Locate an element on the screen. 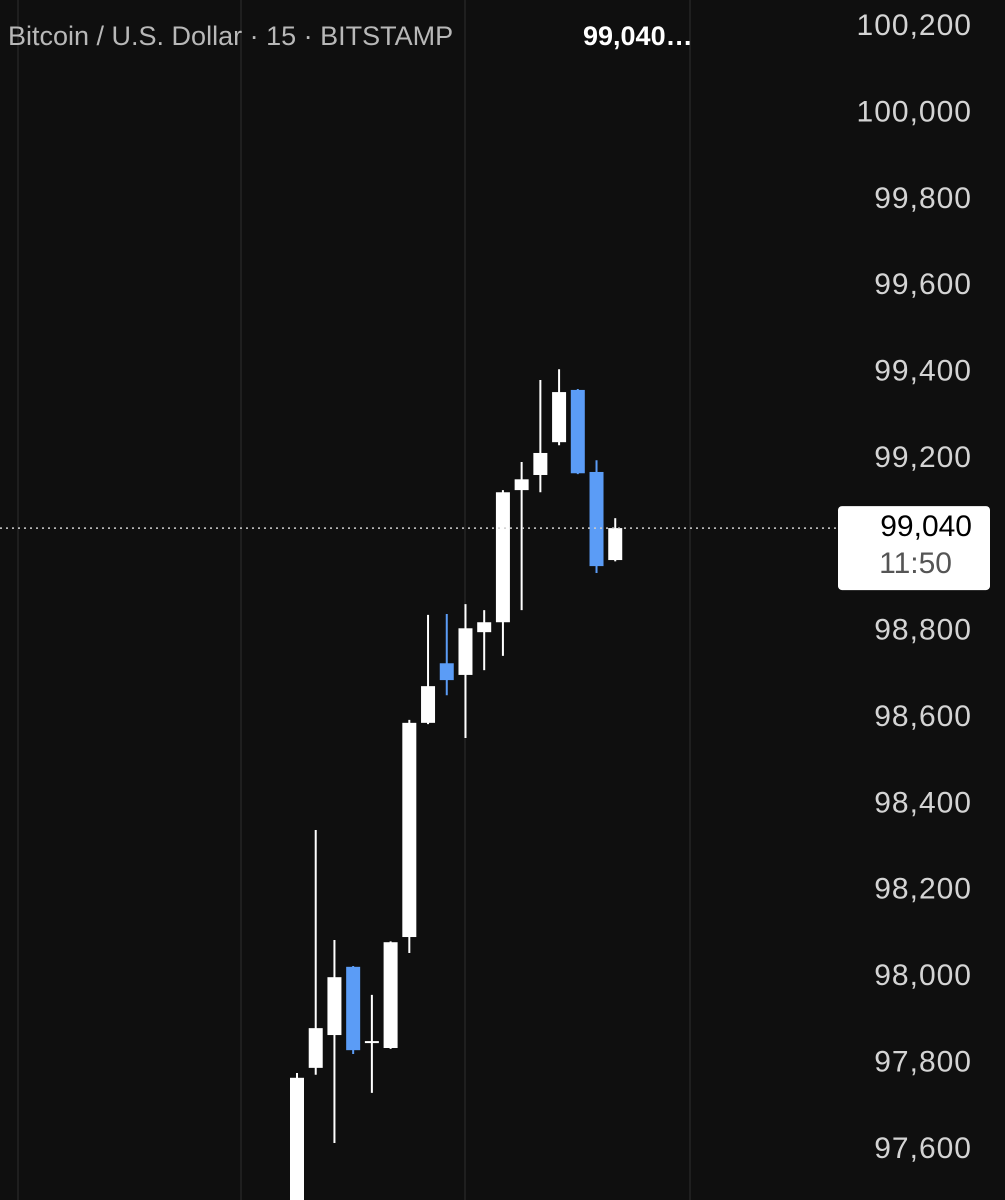 Image resolution: width=1005 pixels, height=1200 pixels. y-tick-label: 98,000 is located at coordinates (923, 975).